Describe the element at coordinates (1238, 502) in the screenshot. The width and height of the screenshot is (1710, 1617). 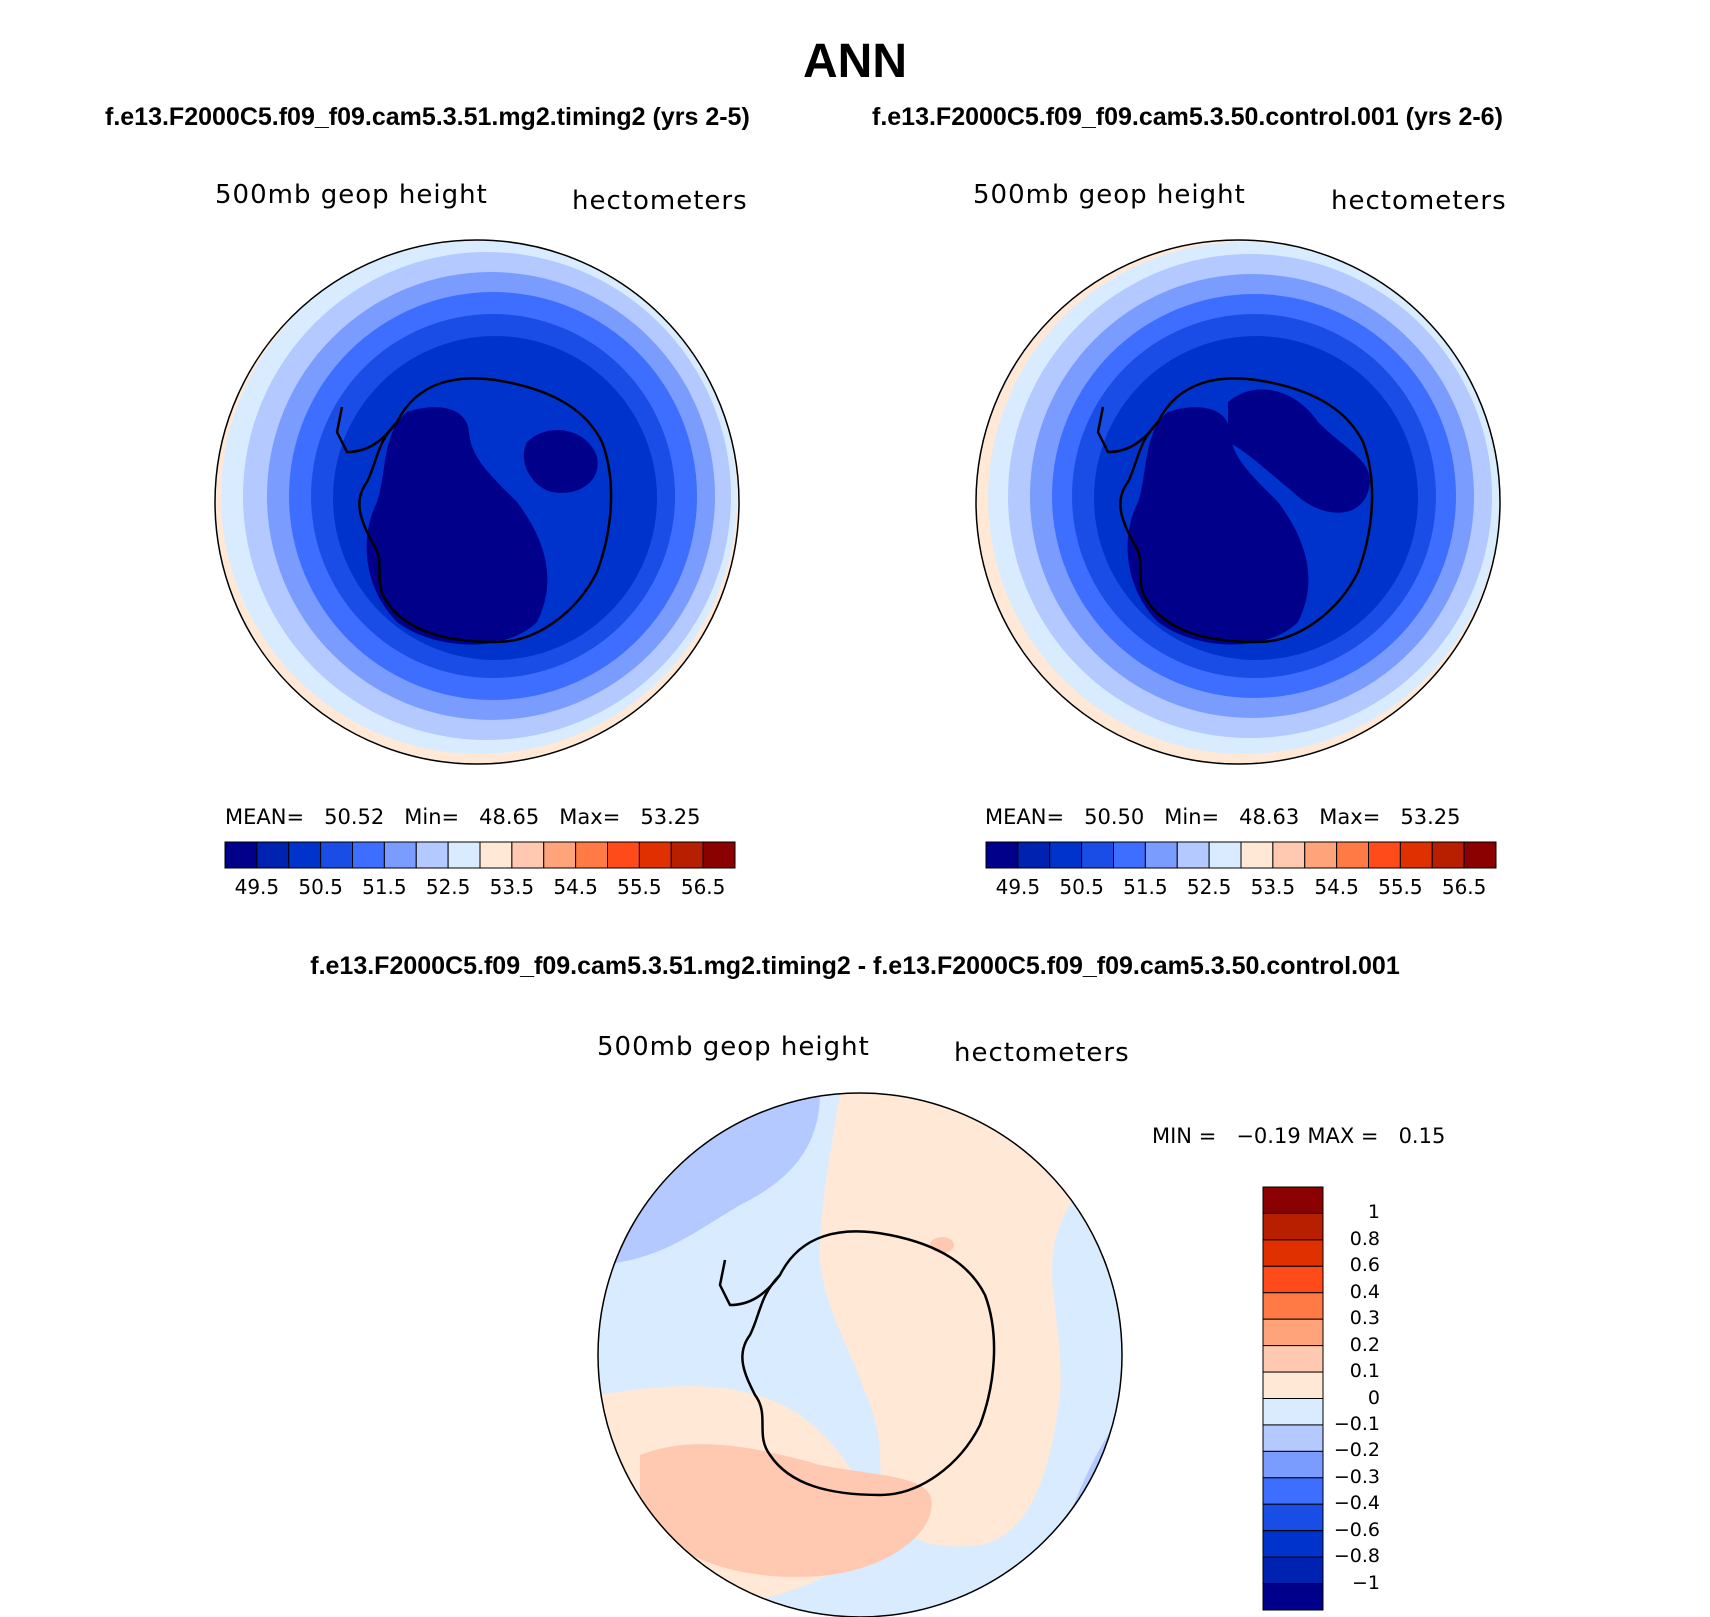
I see `control-map` at that location.